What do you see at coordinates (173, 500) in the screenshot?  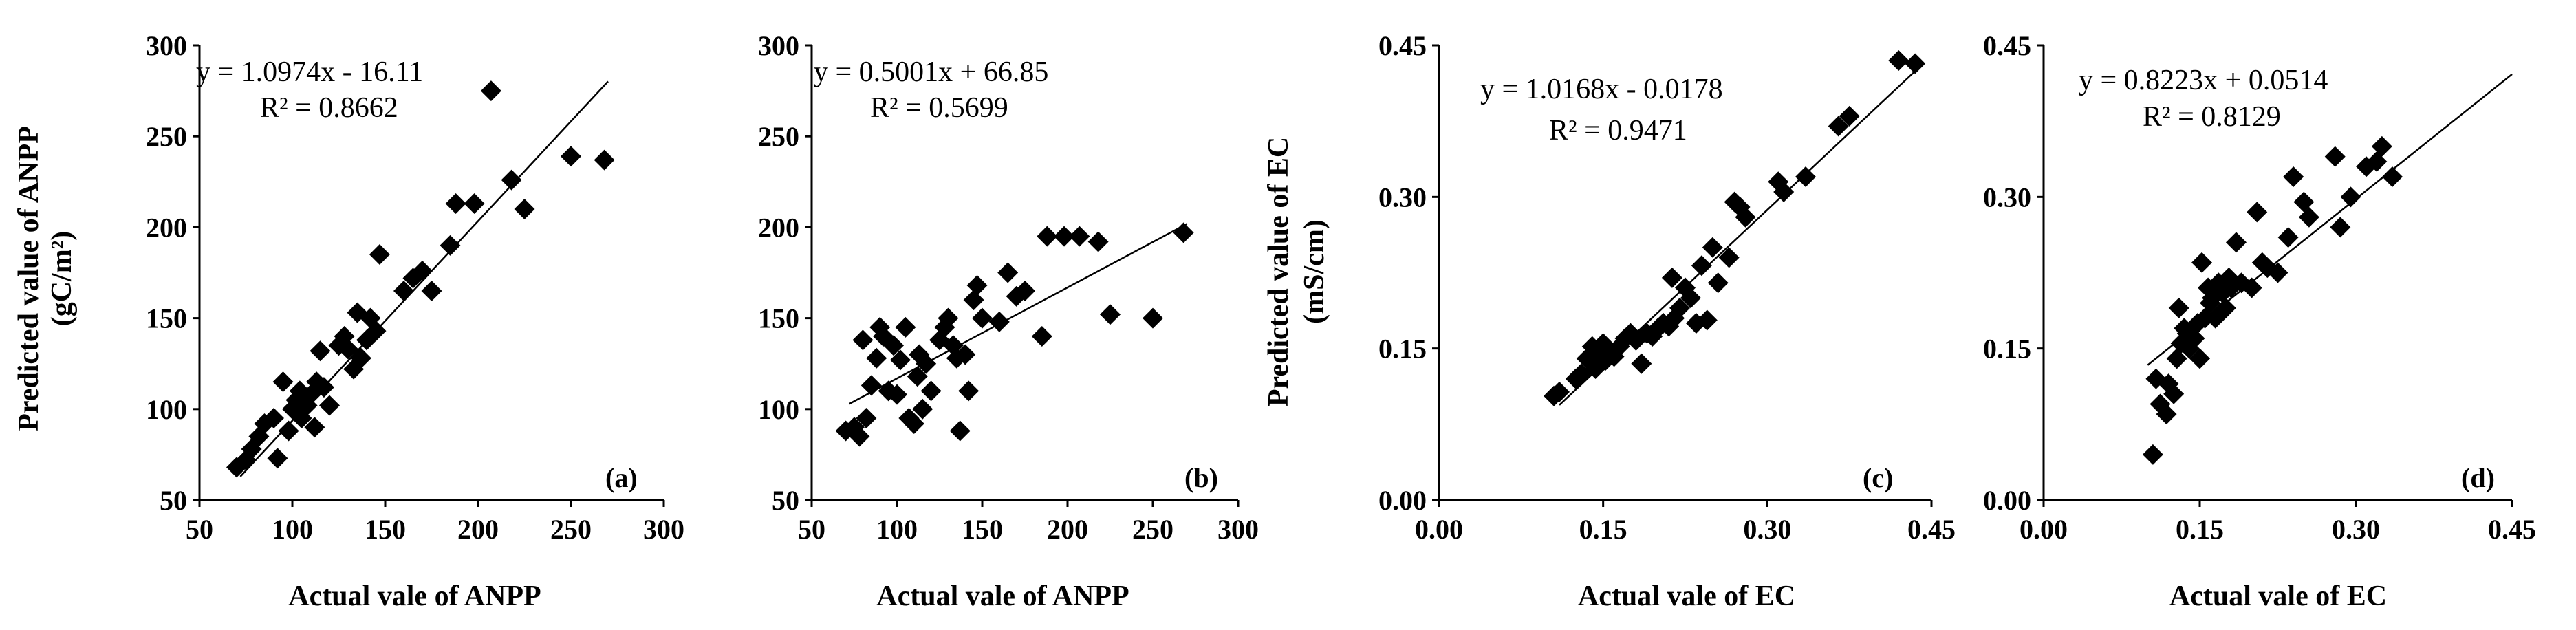 I see `y-tick-label-a: 50` at bounding box center [173, 500].